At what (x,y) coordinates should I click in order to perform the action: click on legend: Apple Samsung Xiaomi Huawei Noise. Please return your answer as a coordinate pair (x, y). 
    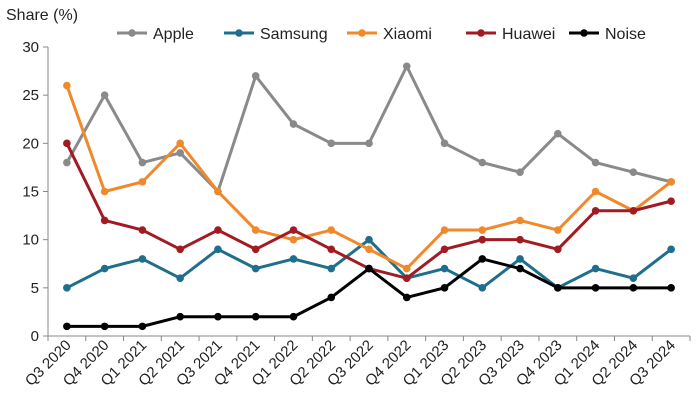
    Looking at the image, I should click on (381, 34).